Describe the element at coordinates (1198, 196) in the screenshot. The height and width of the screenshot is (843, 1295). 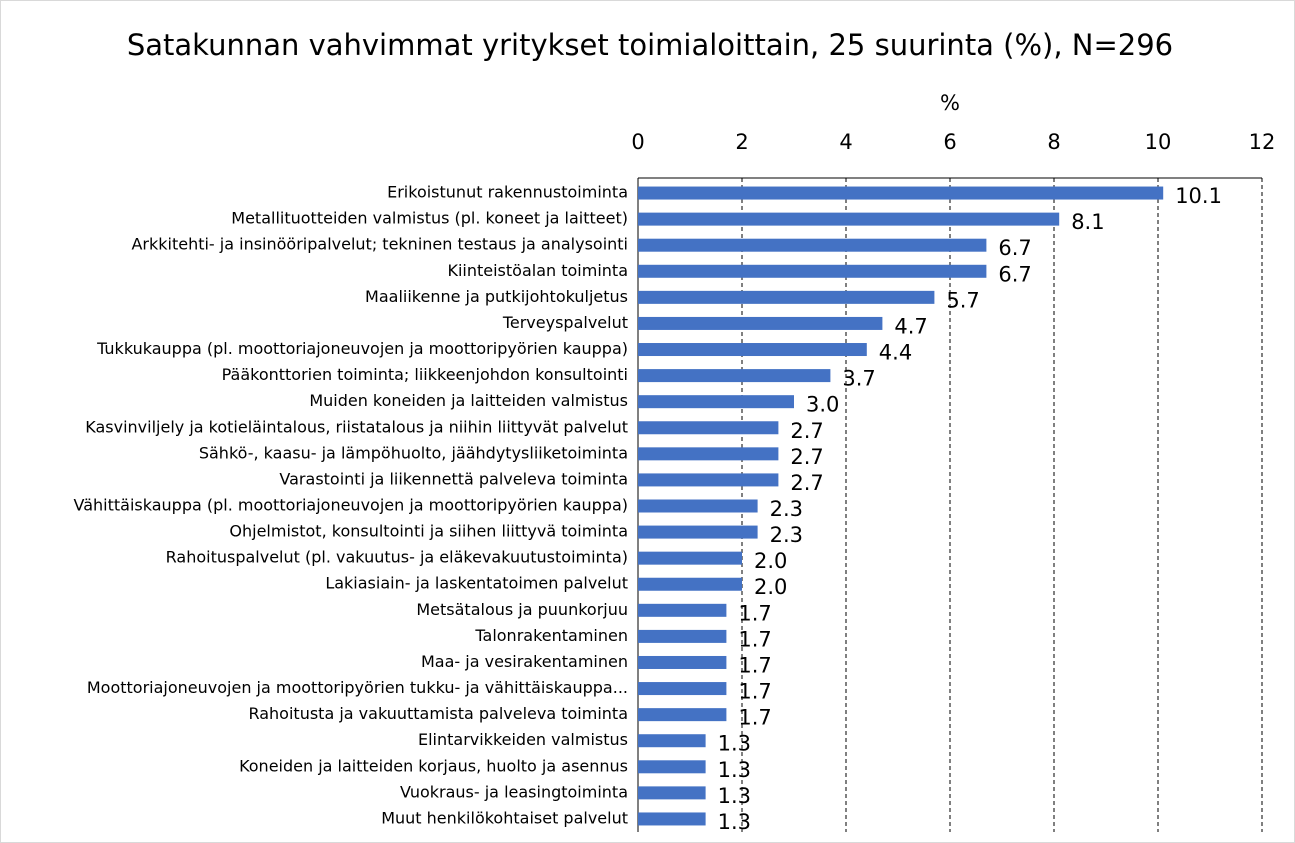
I see `data-label: 10.1` at that location.